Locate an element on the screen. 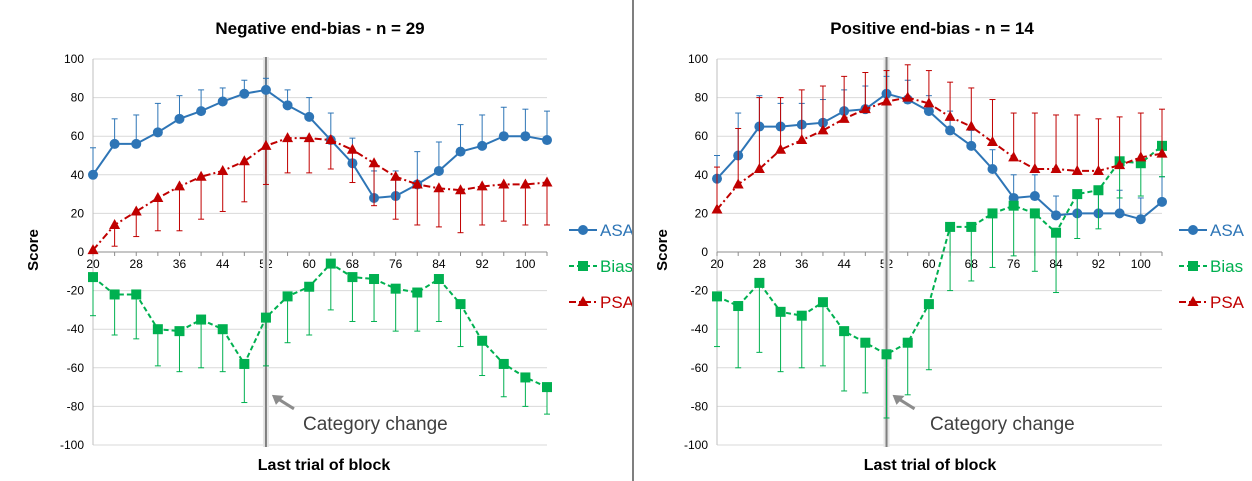 This screenshot has height=481, width=1252. x-axis-label: Last trial of block is located at coordinates (324, 465).